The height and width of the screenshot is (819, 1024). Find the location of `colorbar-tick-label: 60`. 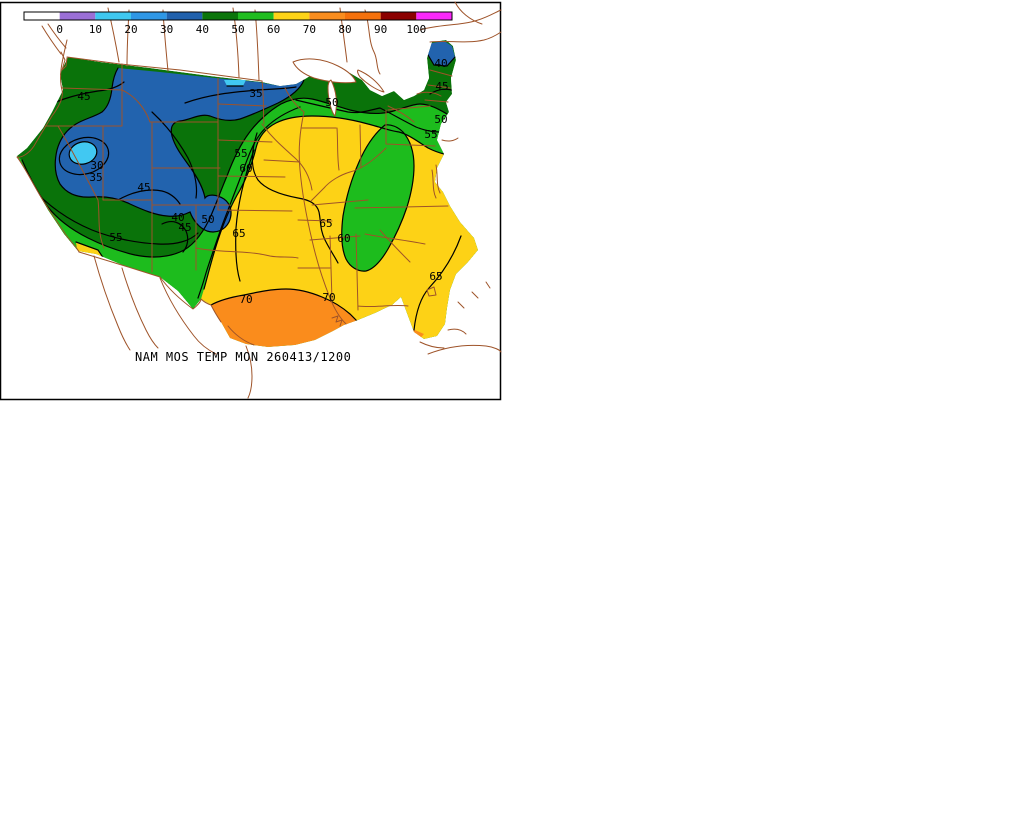

colorbar-tick-label: 60 is located at coordinates (273, 29).